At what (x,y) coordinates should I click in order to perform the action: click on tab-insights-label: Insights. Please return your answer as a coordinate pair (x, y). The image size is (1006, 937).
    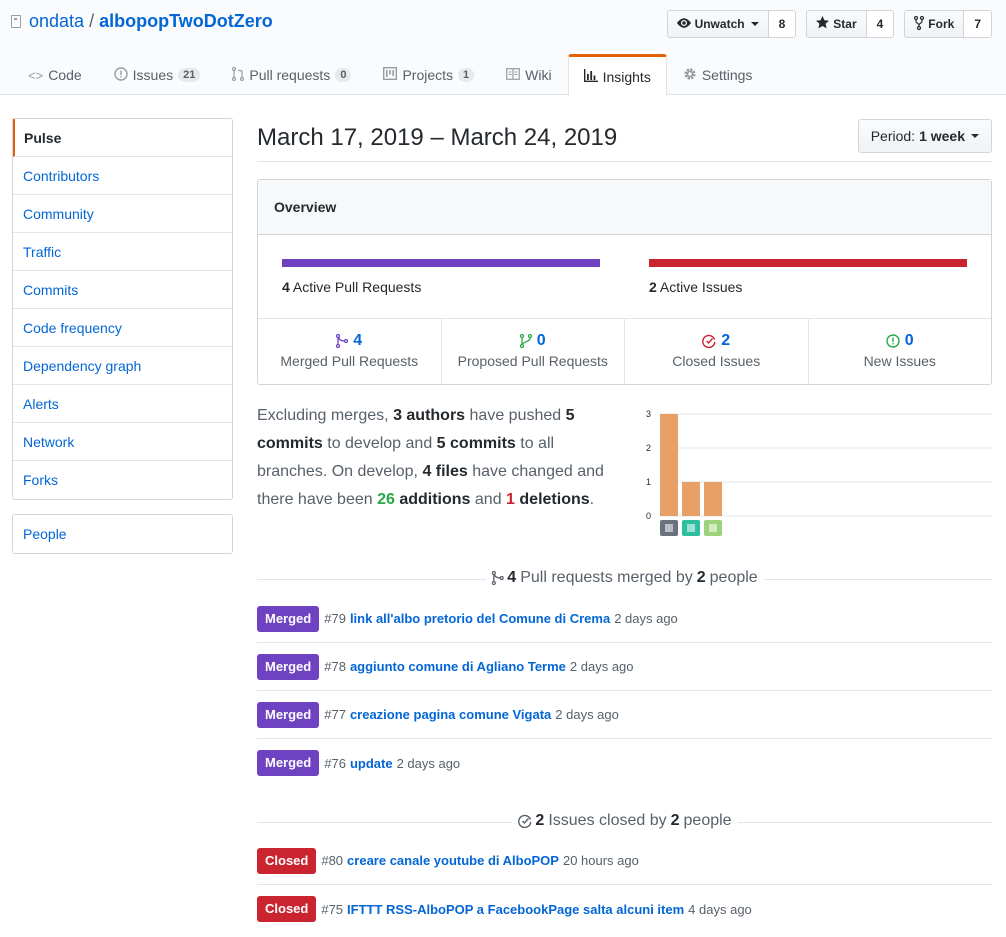
    Looking at the image, I should click on (626, 76).